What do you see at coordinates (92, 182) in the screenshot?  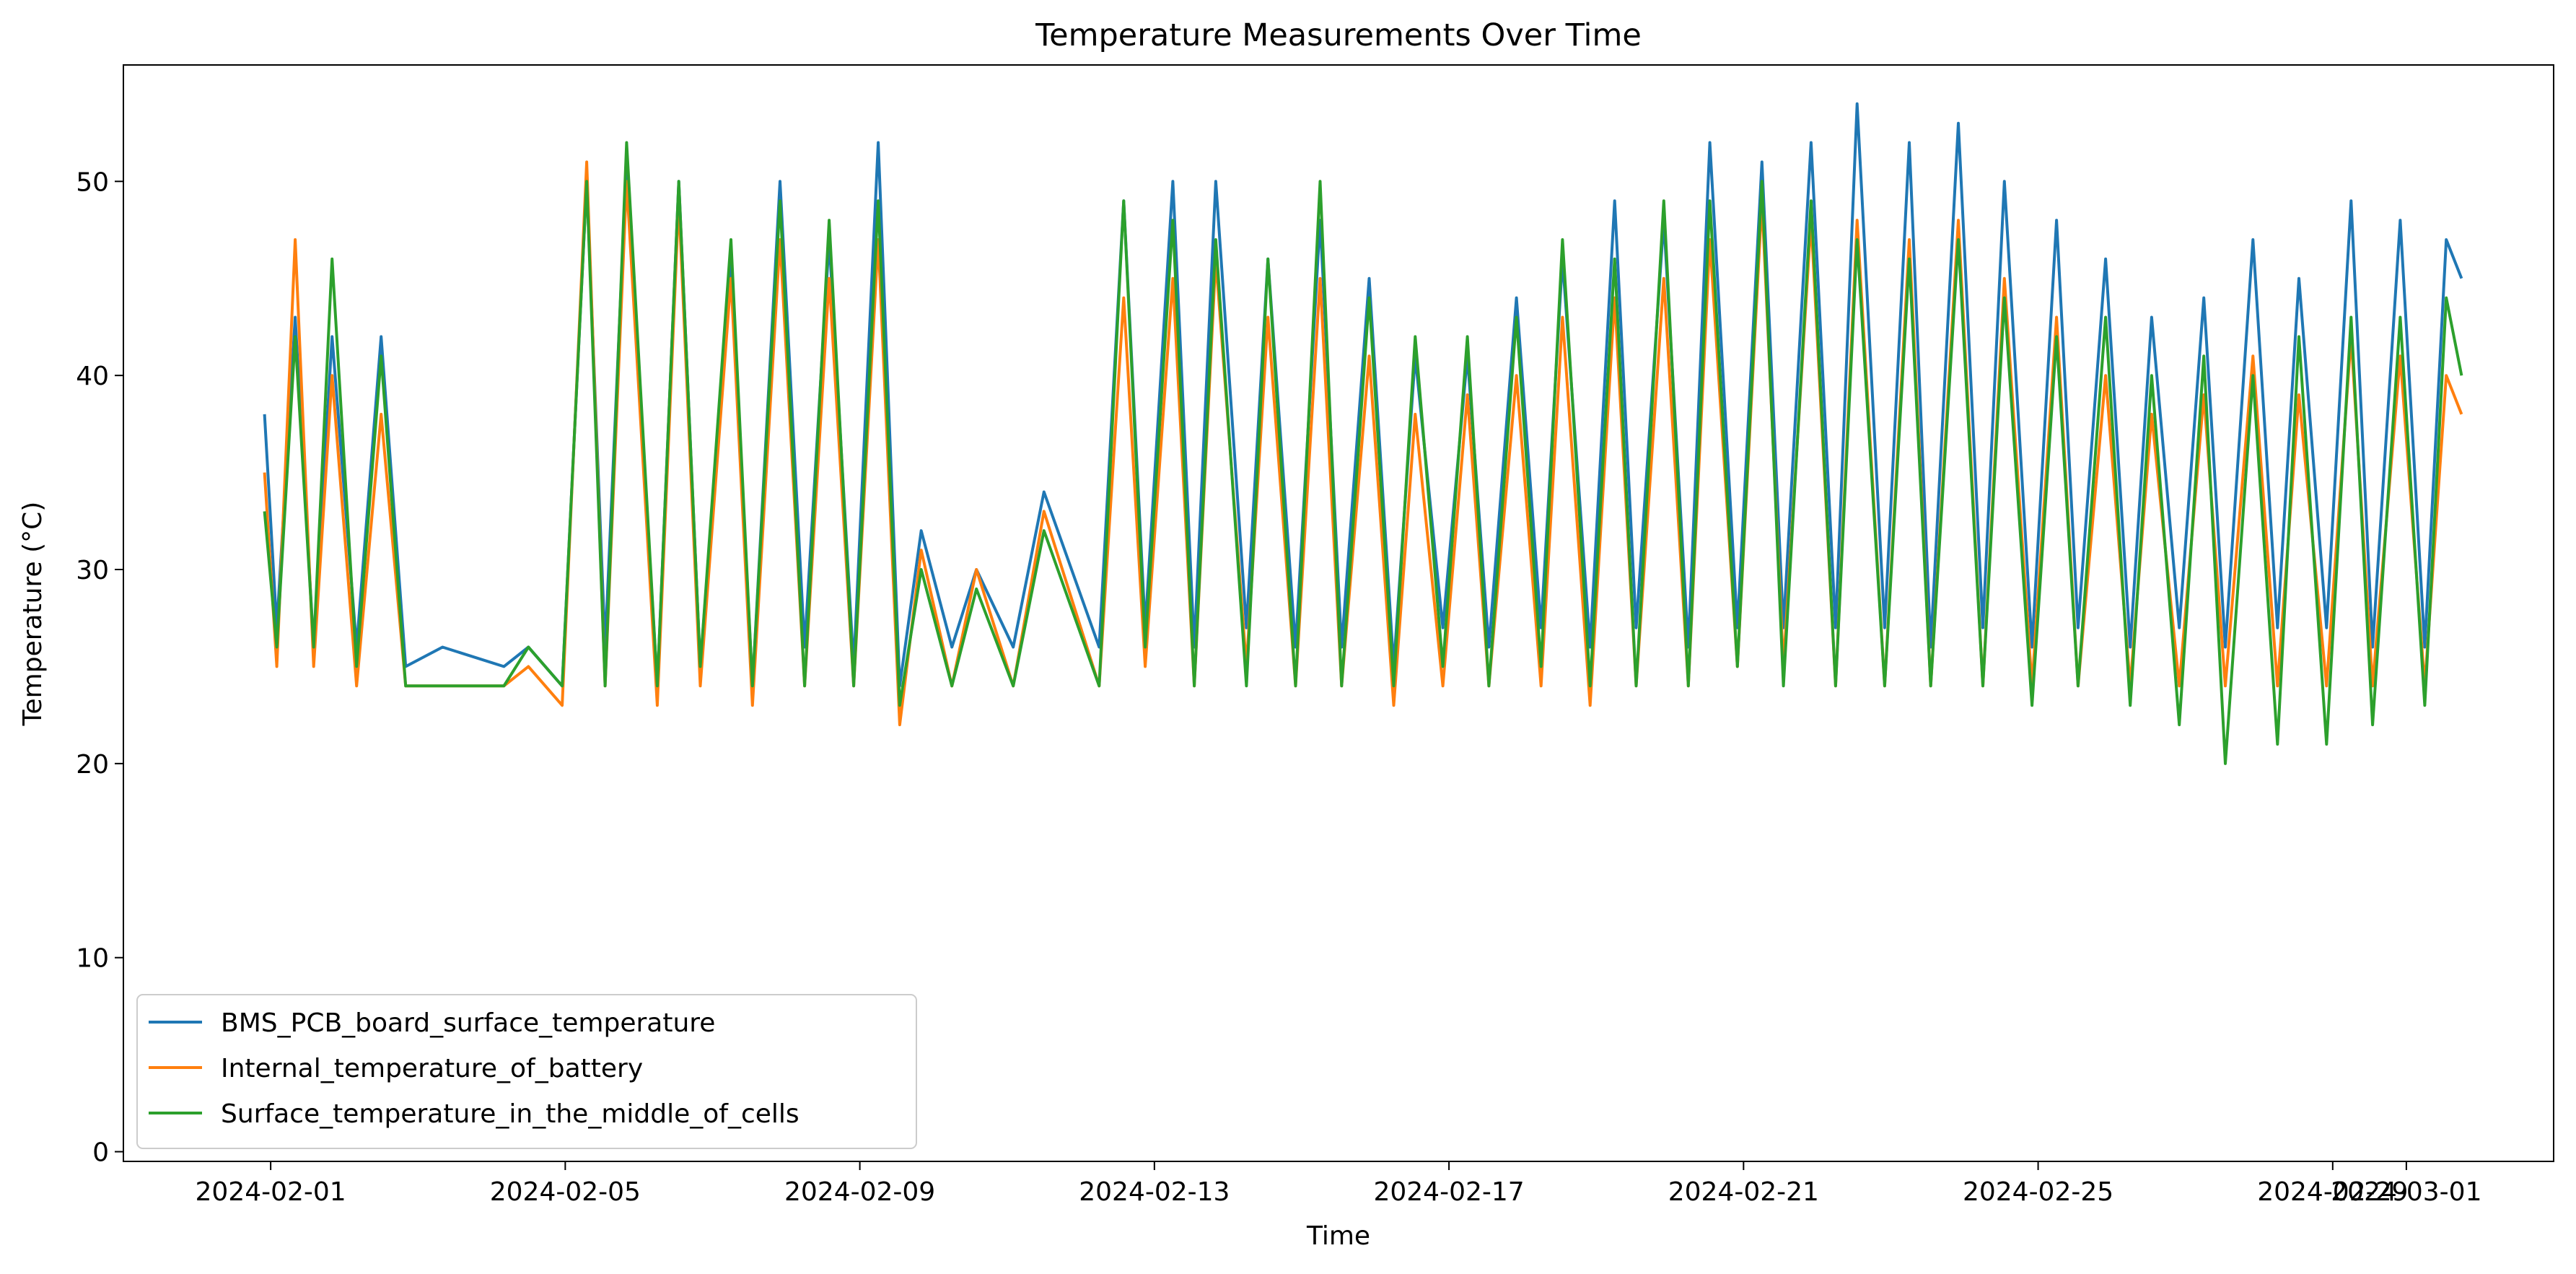 I see `y-tick-label: 50` at bounding box center [92, 182].